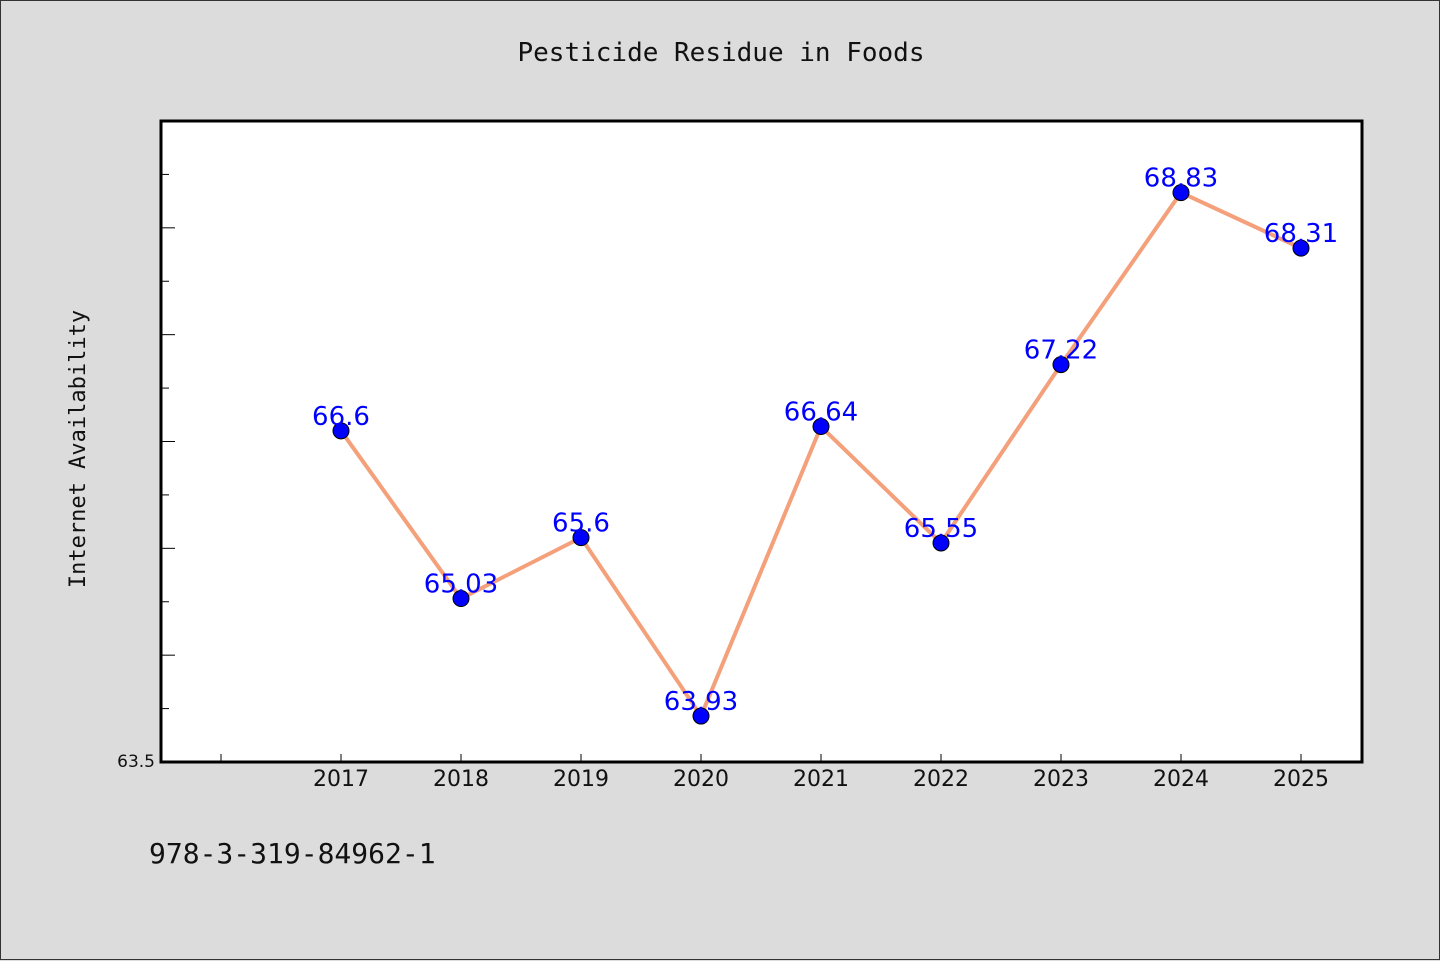  Describe the element at coordinates (292, 853) in the screenshot. I see `isbn-footer: 978-3-319-84962-1` at that location.